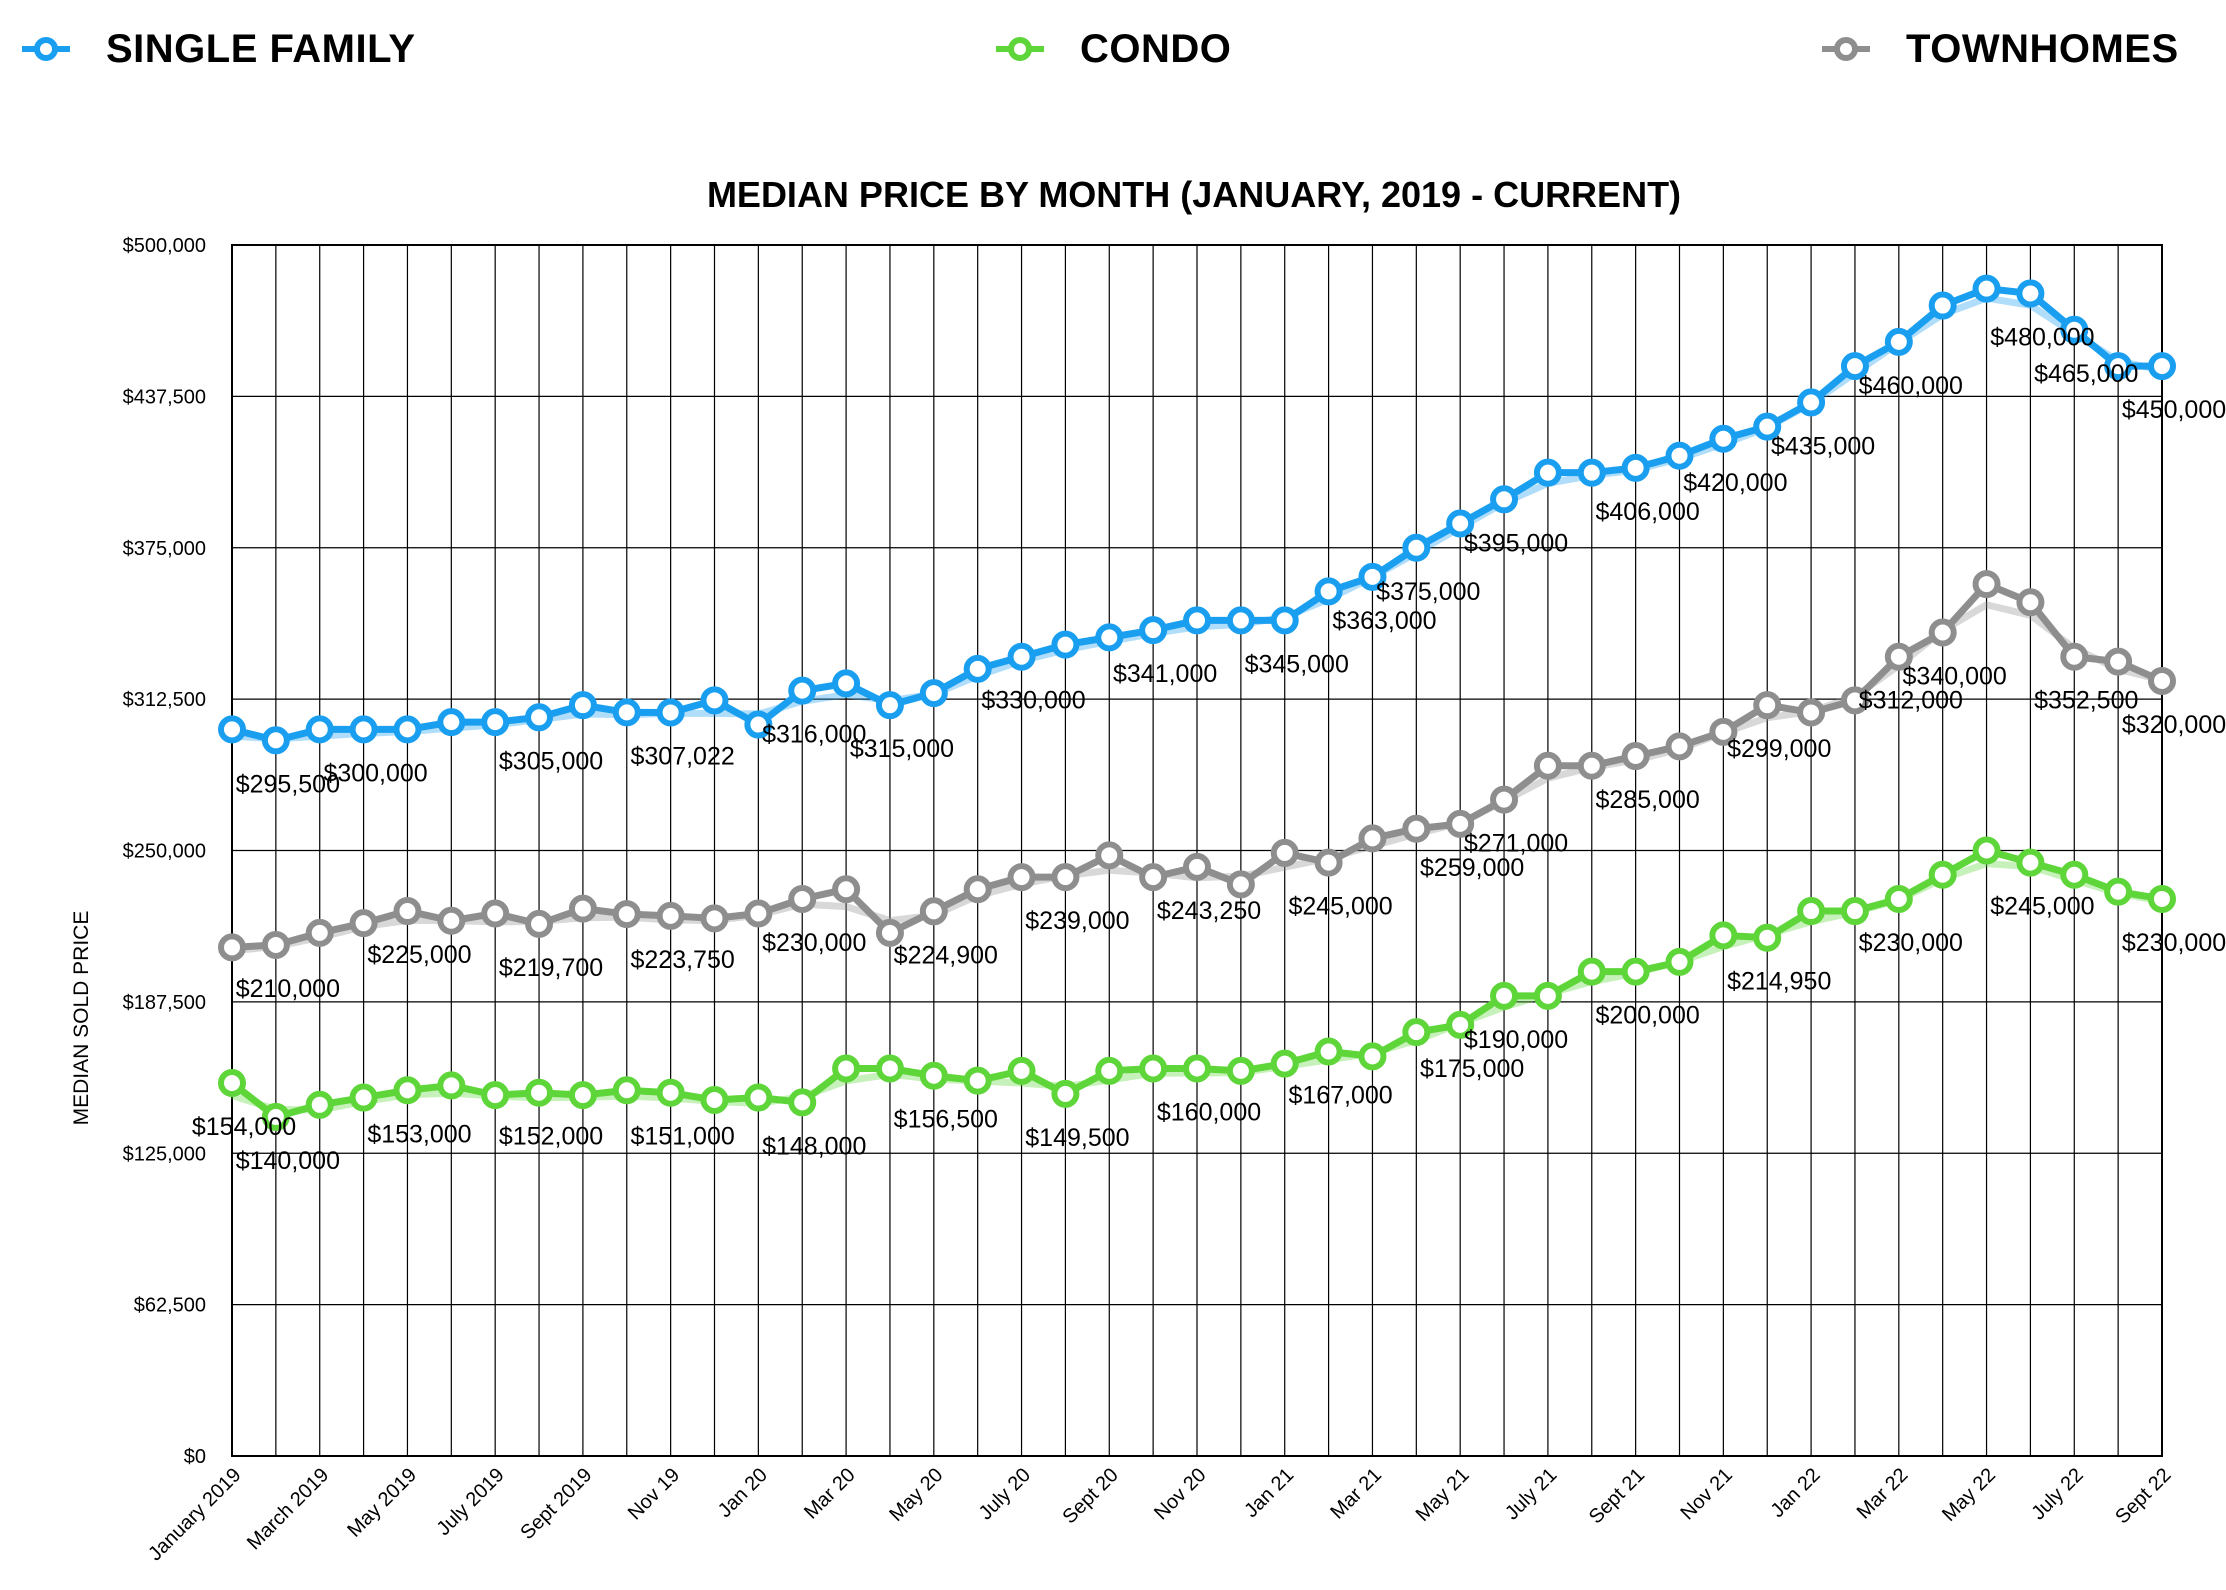 The width and height of the screenshot is (2226, 1590). What do you see at coordinates (57, 49) in the screenshot?
I see `legend-marker-single-family` at bounding box center [57, 49].